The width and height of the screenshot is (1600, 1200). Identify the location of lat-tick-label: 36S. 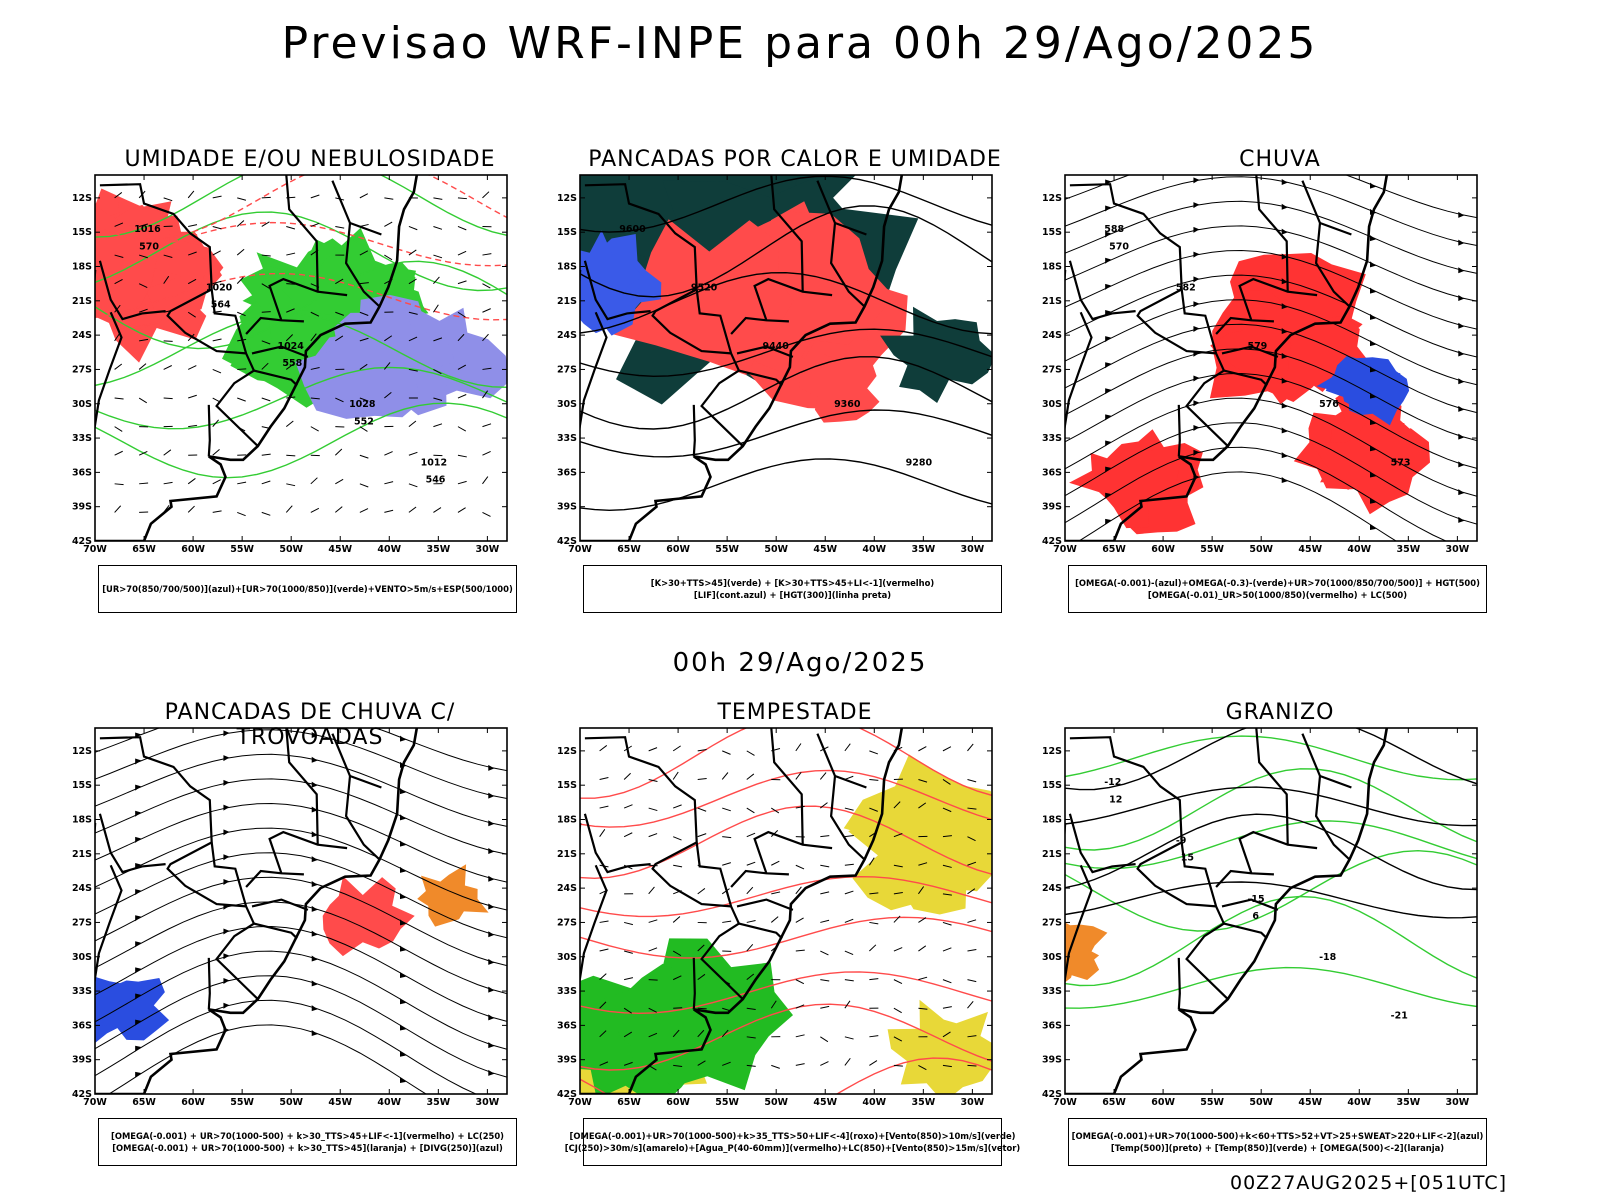
(82, 1025).